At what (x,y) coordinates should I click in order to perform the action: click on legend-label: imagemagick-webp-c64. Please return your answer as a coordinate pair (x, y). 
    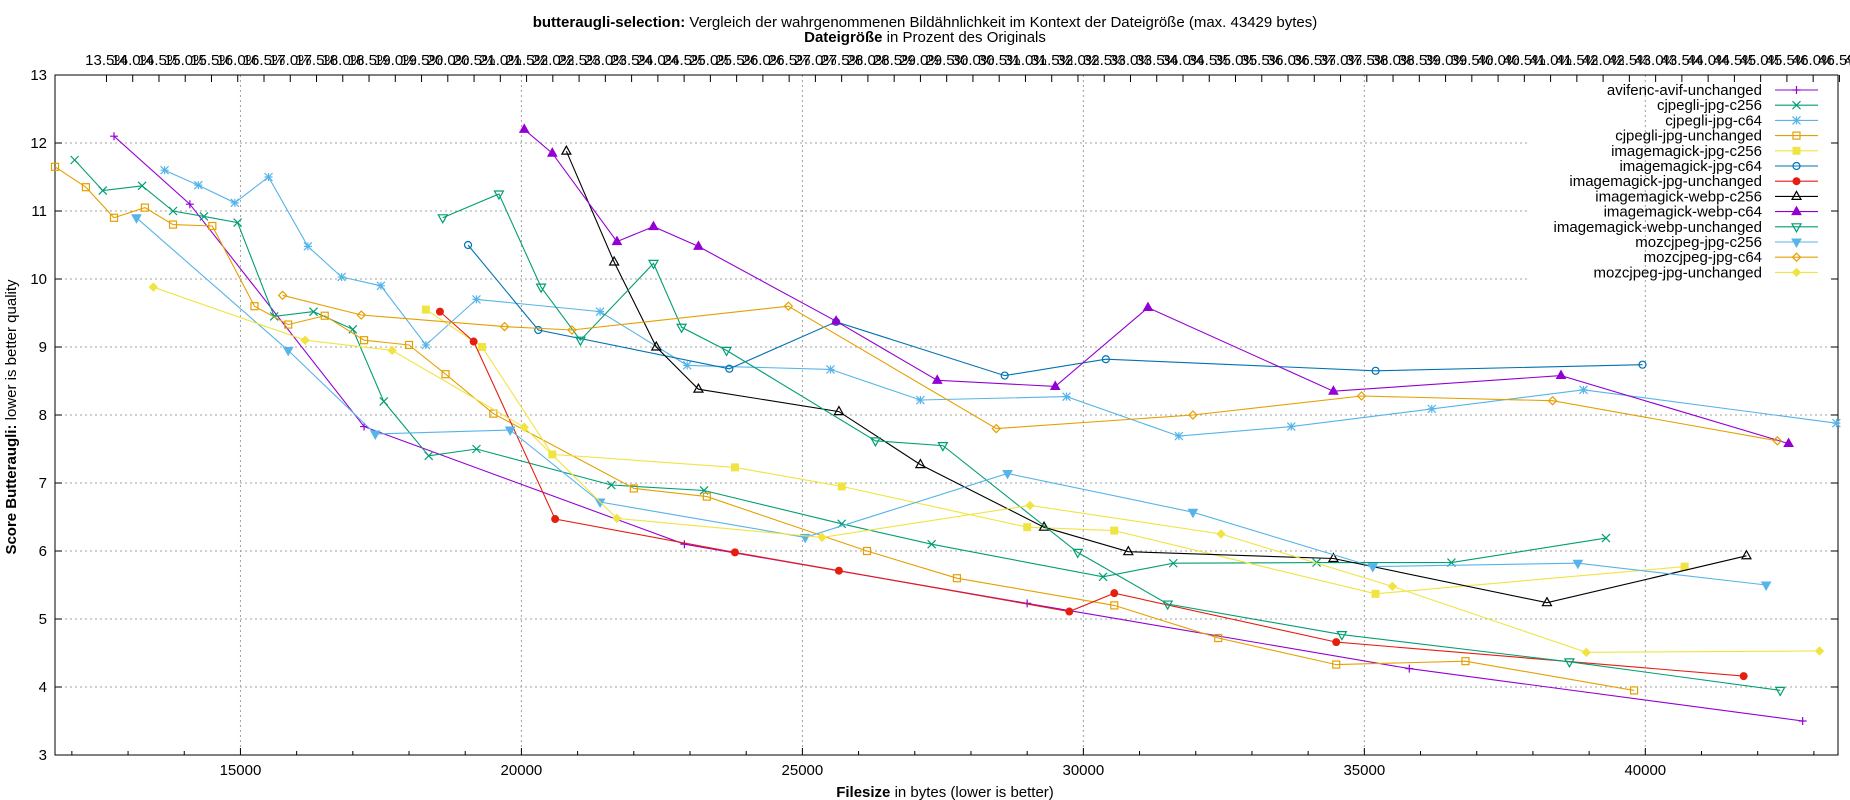
    Looking at the image, I should click on (1683, 212).